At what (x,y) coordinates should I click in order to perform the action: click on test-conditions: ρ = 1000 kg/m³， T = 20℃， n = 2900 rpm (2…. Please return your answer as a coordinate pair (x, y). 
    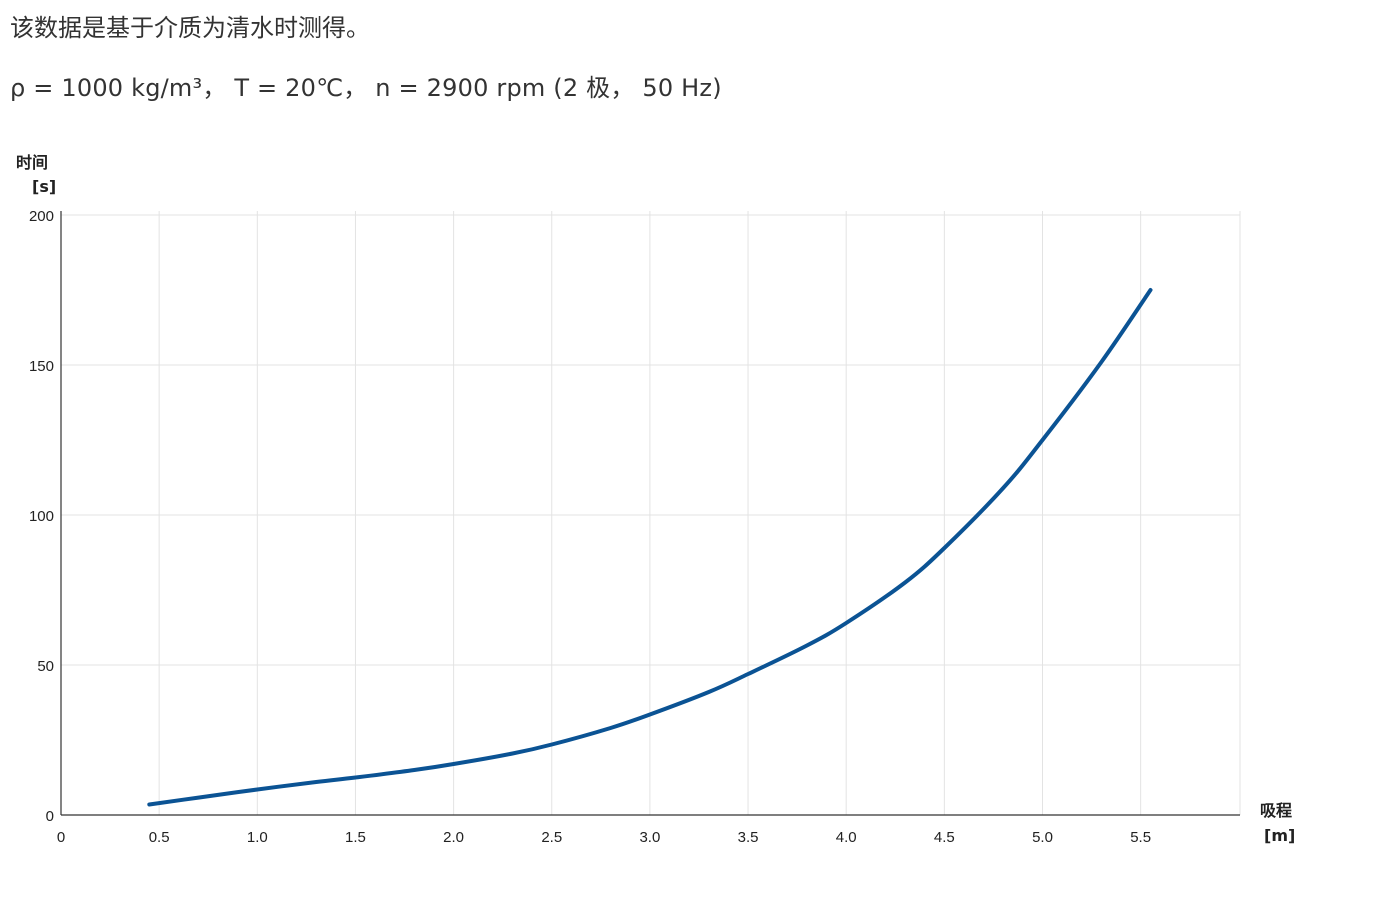
    Looking at the image, I should click on (366, 88).